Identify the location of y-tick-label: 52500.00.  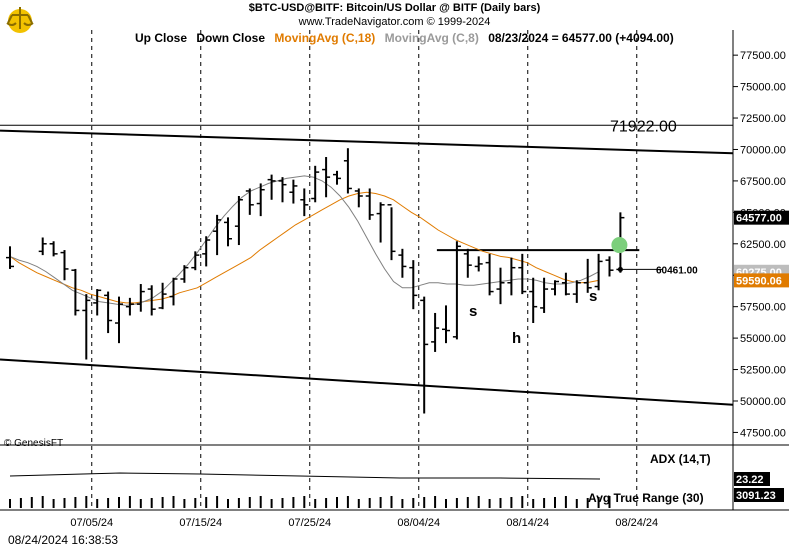
(763, 371).